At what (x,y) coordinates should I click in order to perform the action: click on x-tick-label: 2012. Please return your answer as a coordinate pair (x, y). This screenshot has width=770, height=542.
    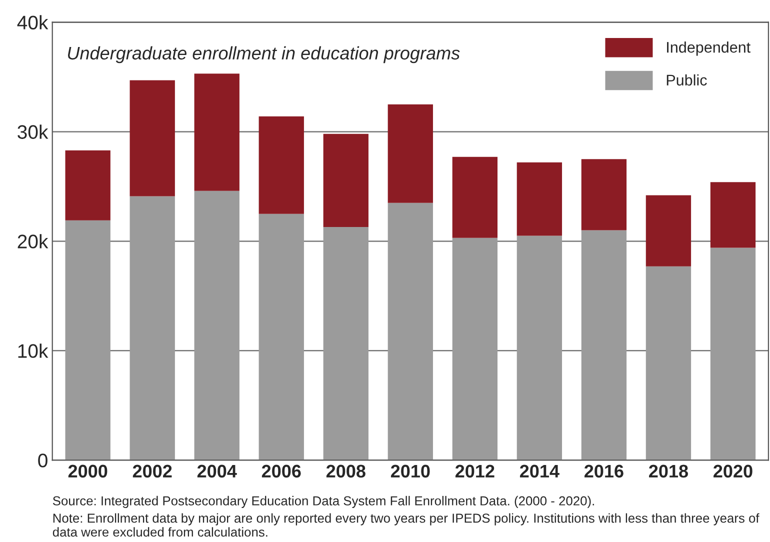
    Looking at the image, I should click on (474, 471).